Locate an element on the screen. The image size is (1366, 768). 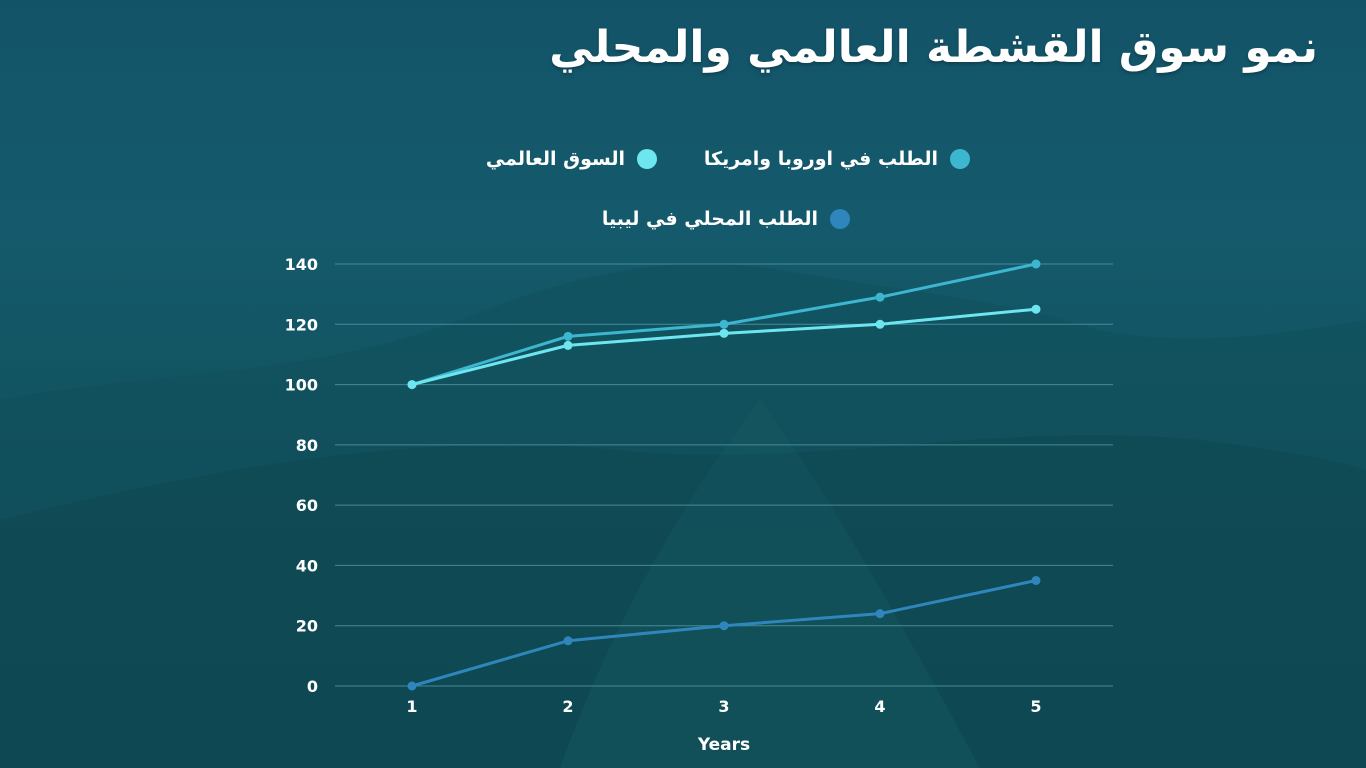
legend-item-libya-local: الطلب المحلي في ليبيا is located at coordinates (726, 219).